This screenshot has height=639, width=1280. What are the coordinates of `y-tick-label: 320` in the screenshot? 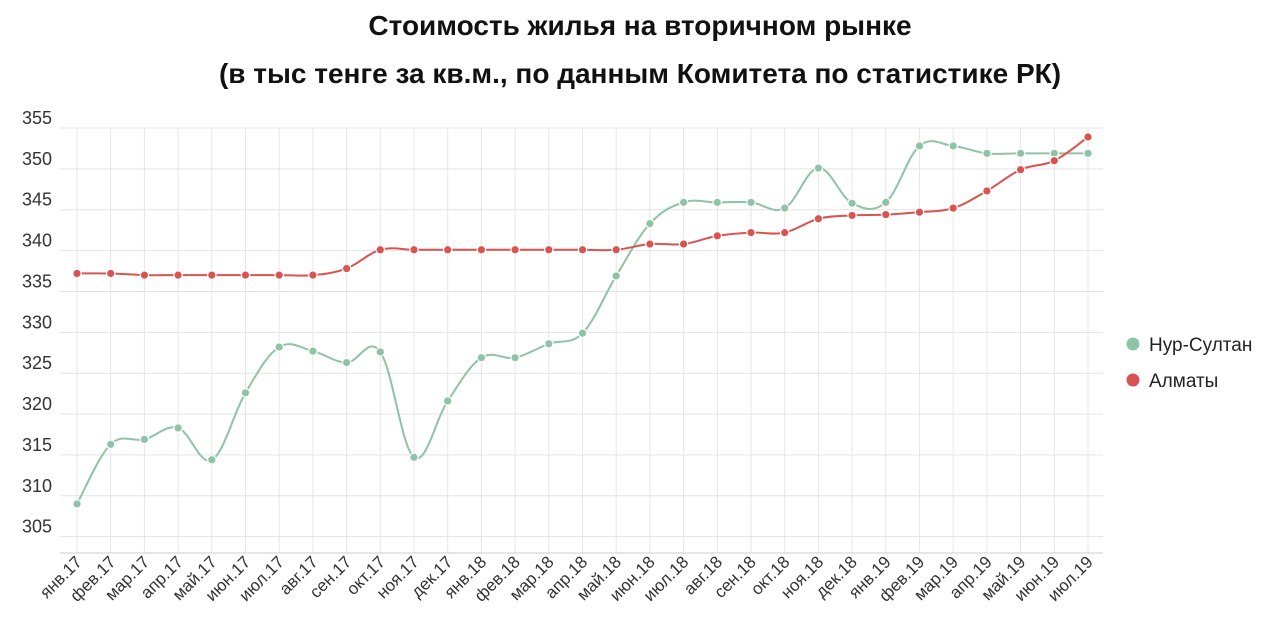 It's located at (37, 404).